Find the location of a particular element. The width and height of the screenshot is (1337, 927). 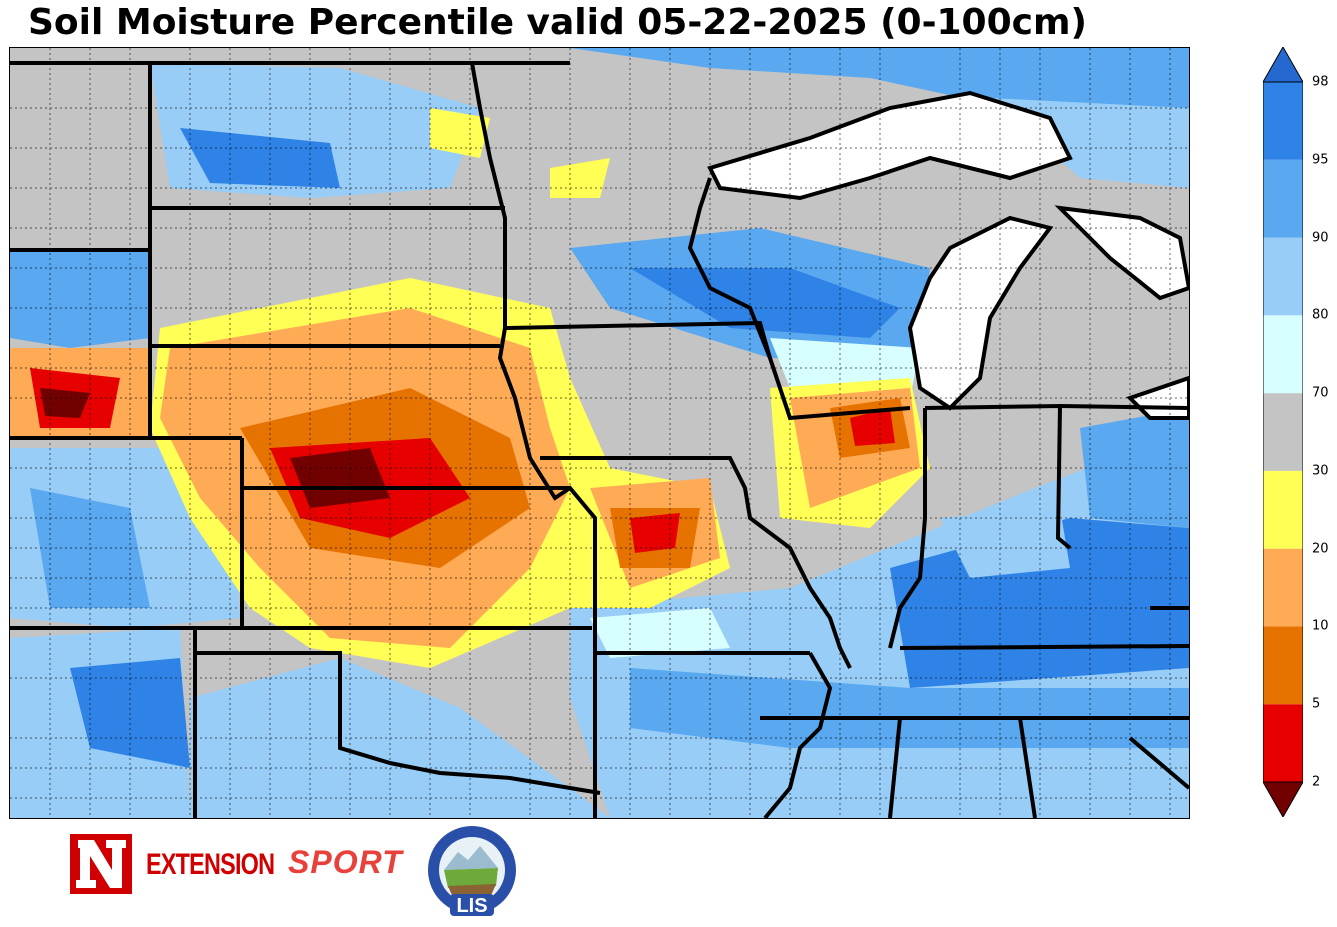

colorbar-tick-label: 90 is located at coordinates (1320, 238).